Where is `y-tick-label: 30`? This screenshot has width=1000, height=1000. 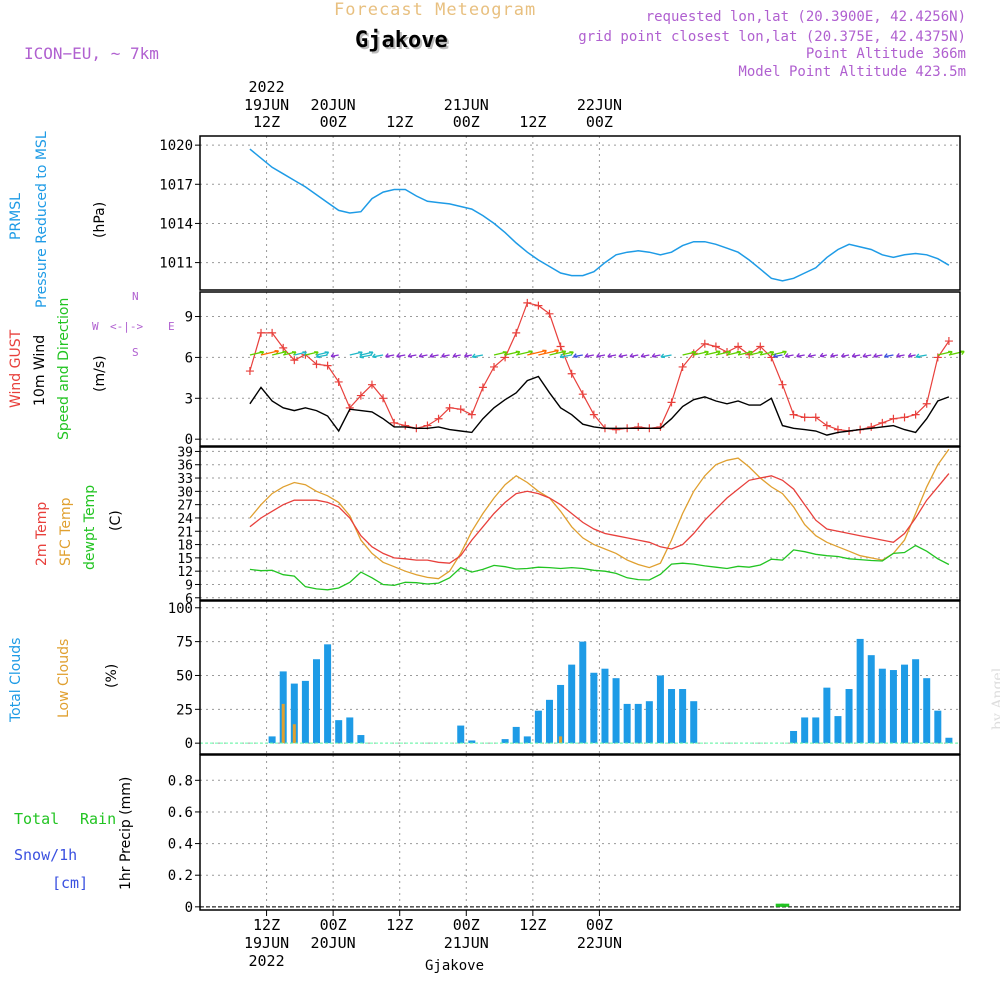 y-tick-label: 30 is located at coordinates (185, 492).